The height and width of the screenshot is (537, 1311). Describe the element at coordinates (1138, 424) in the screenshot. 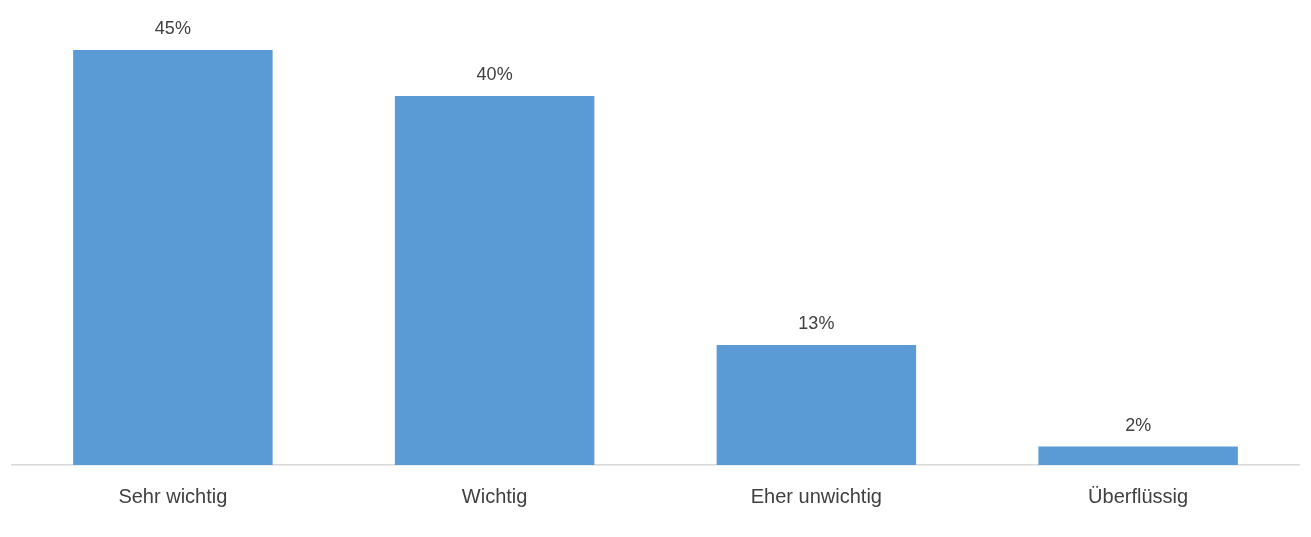

I see `data-label: 2%` at that location.